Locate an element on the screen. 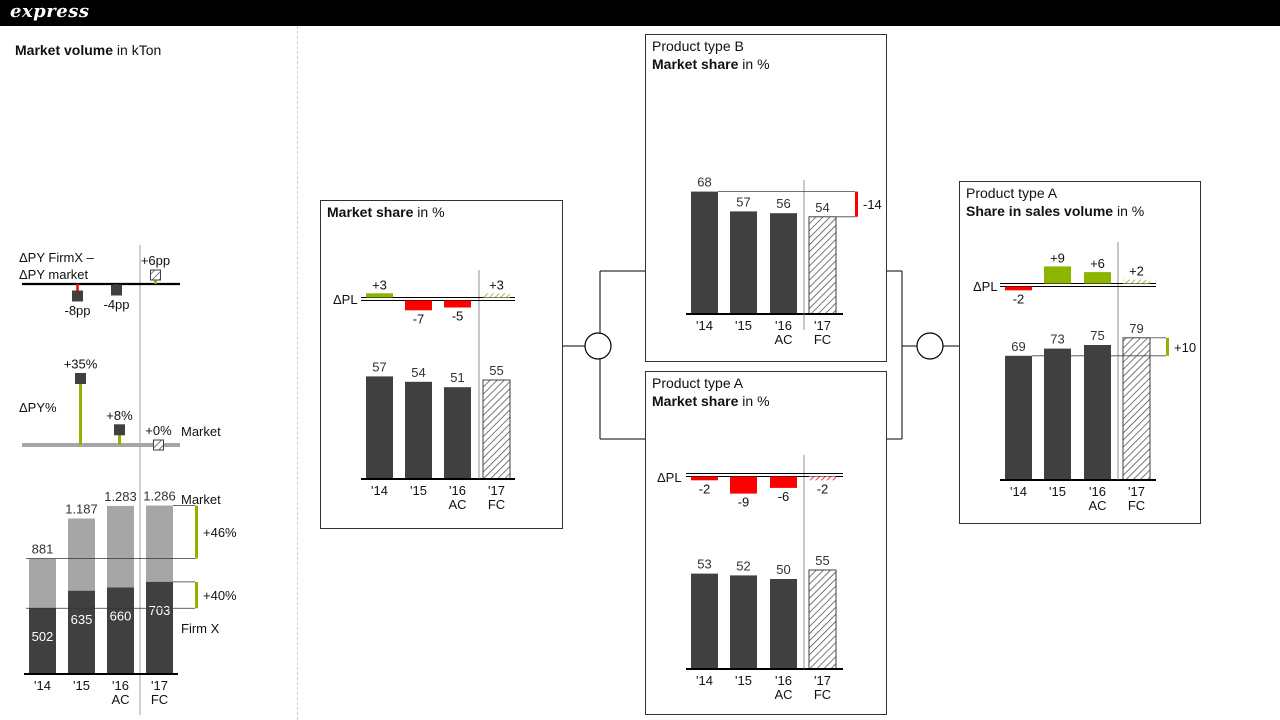 The height and width of the screenshot is (720, 1280). volume-market-label: Market is located at coordinates (201, 499).